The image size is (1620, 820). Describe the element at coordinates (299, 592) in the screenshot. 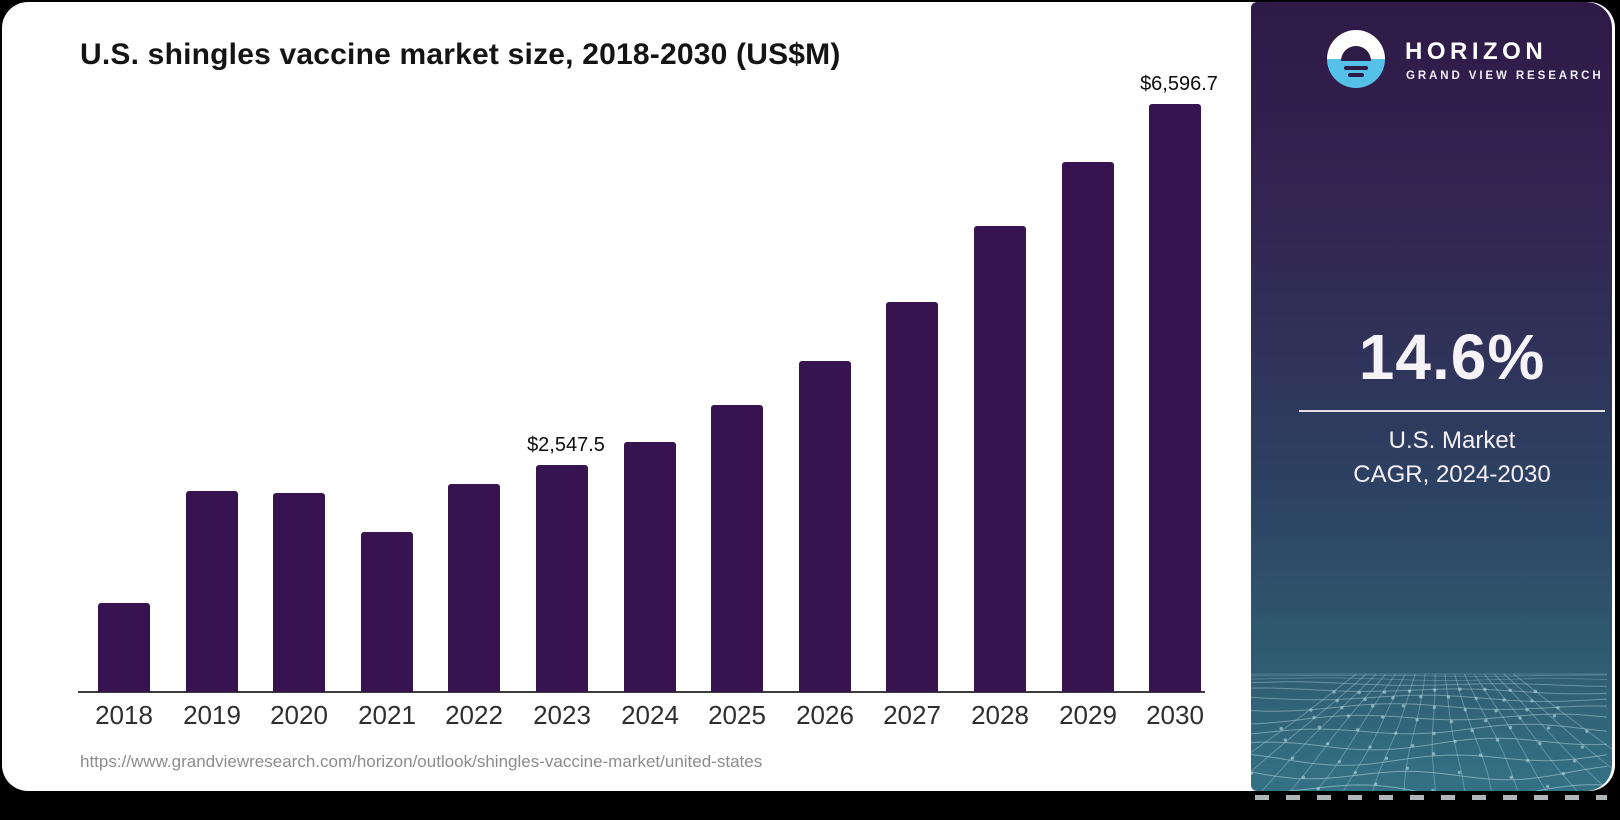

I see `bar-2020` at that location.